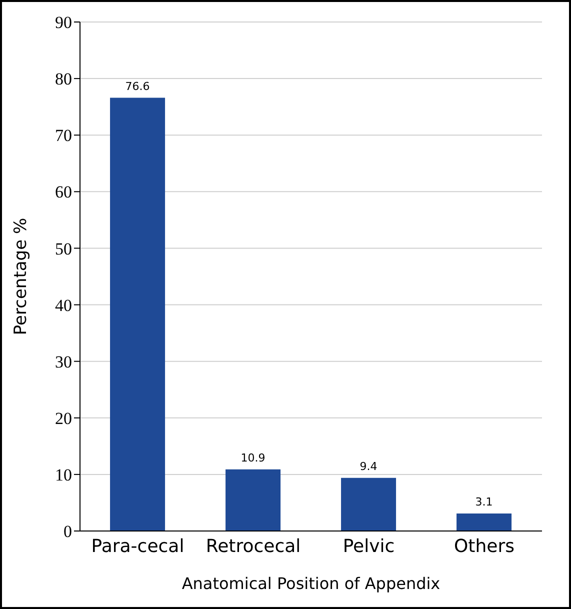 This screenshot has height=609, width=571. Describe the element at coordinates (68, 532) in the screenshot. I see `y-tick-label: 0` at that location.